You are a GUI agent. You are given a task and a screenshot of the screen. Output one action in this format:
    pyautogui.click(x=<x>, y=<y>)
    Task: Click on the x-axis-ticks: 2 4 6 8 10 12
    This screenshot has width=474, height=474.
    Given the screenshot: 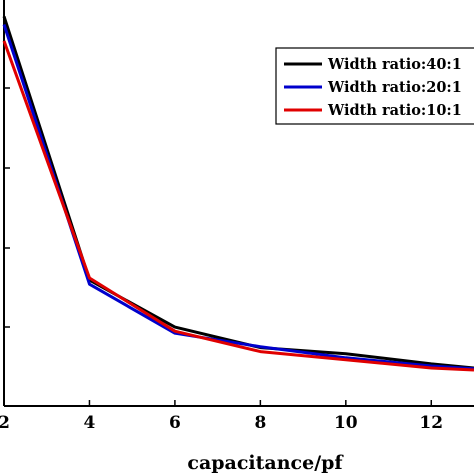 What is the action you would take?
    pyautogui.click(x=221, y=416)
    